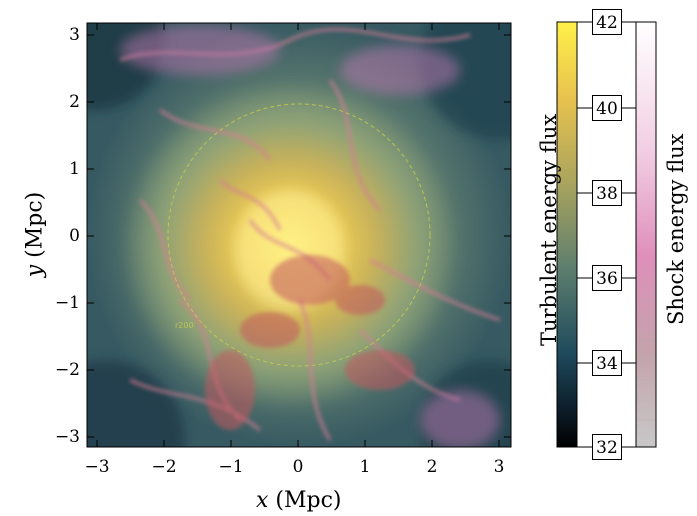 This screenshot has height=516, width=697. What do you see at coordinates (97, 467) in the screenshot?
I see `x-tick-label: −3` at bounding box center [97, 467].